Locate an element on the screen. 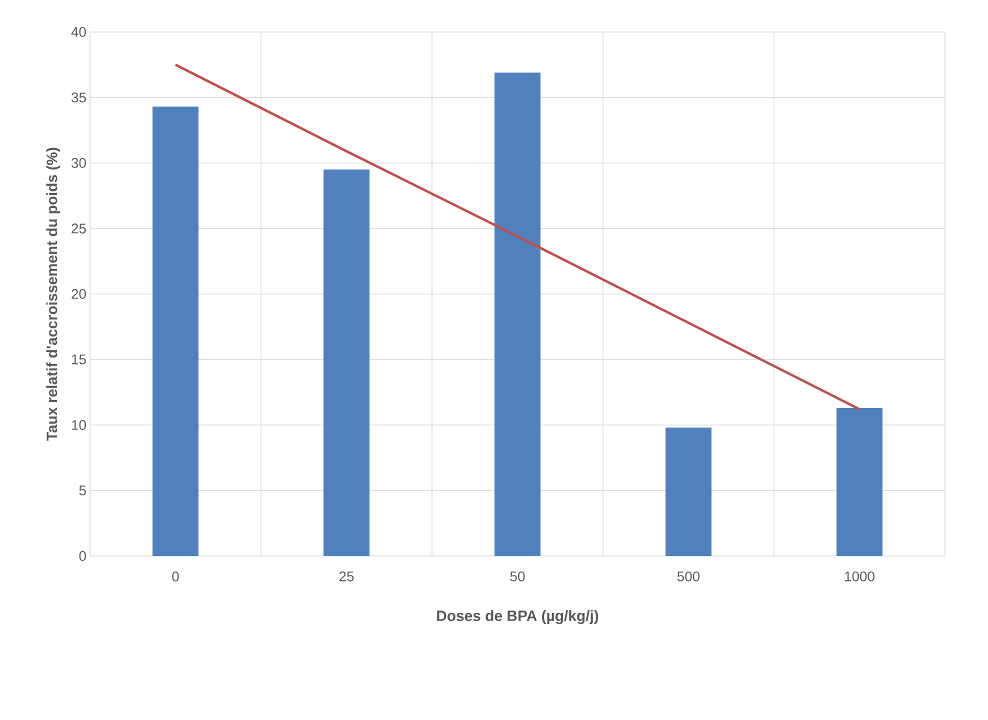 This screenshot has height=720, width=988. x-tick-label: 50 is located at coordinates (517, 576).